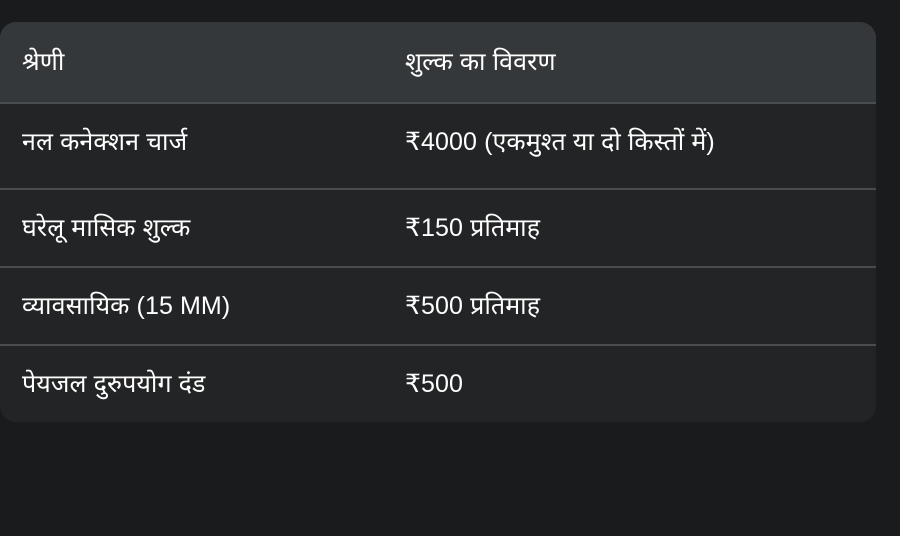 Image resolution: width=900 pixels, height=536 pixels. What do you see at coordinates (473, 306) in the screenshot?
I see `cell-detail: ₹500 प्रतिमाह` at bounding box center [473, 306].